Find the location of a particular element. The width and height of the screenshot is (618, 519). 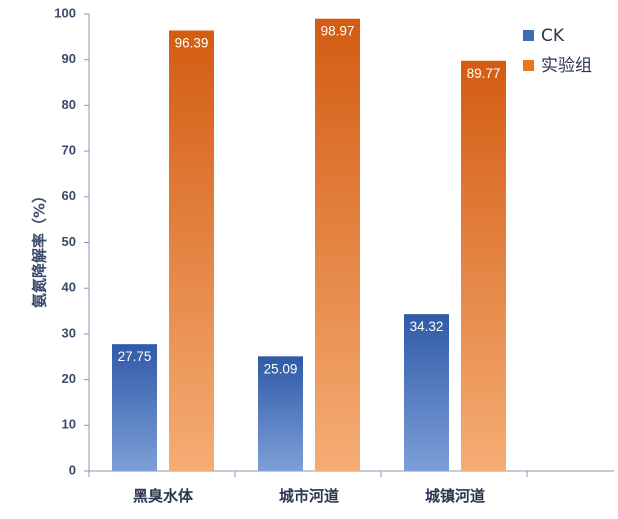

y-tick-label: 10 is located at coordinates (69, 424).